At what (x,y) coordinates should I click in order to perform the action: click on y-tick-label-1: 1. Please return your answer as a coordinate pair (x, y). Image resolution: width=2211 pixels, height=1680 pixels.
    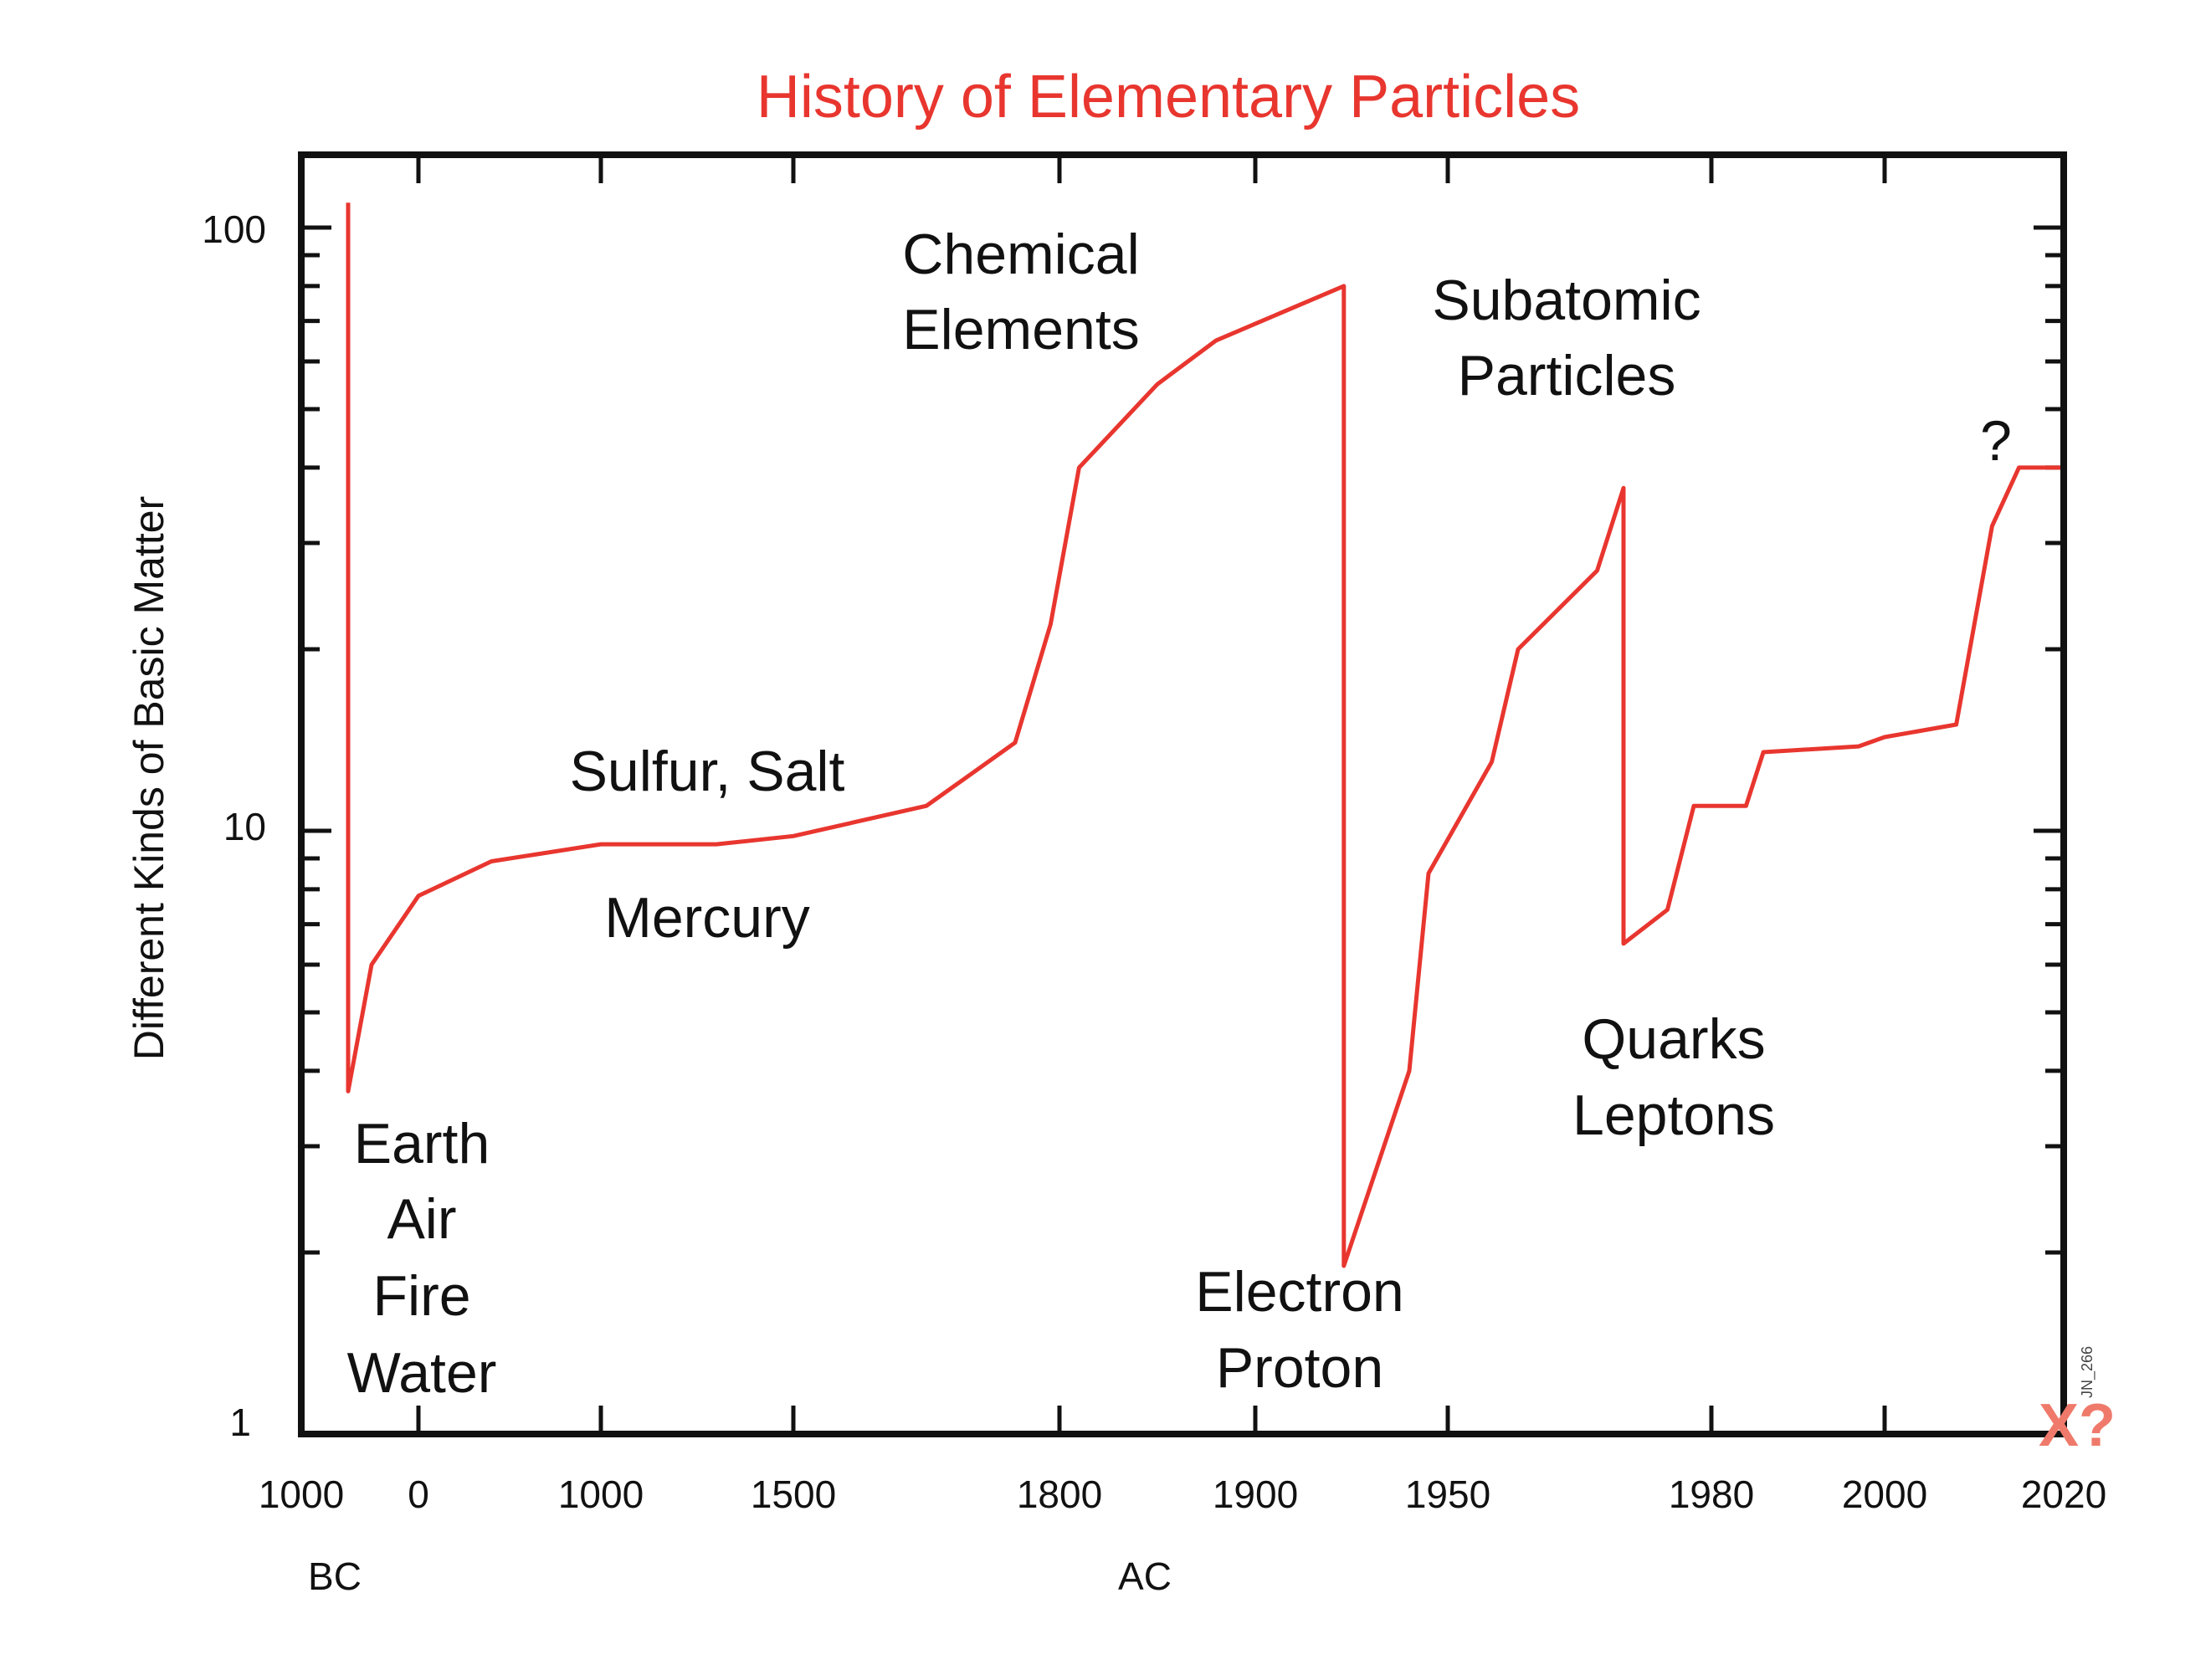
    Looking at the image, I should click on (240, 1422).